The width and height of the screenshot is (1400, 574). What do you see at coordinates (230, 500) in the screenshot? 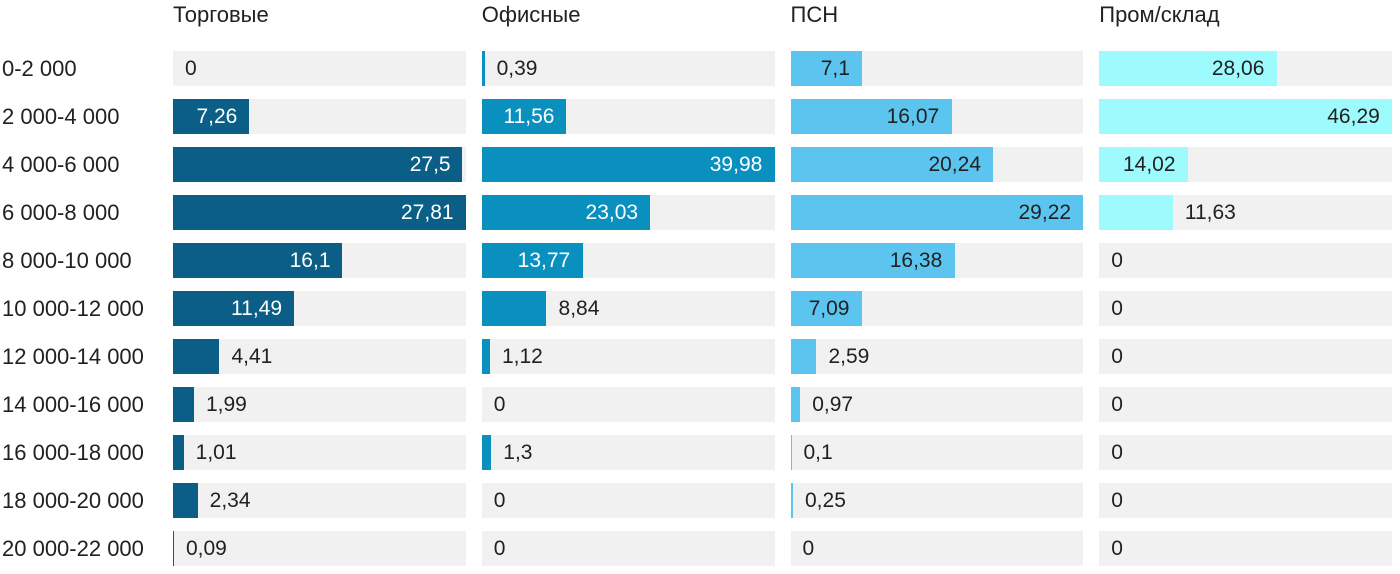
I see `bar-value-label: 2,34` at bounding box center [230, 500].